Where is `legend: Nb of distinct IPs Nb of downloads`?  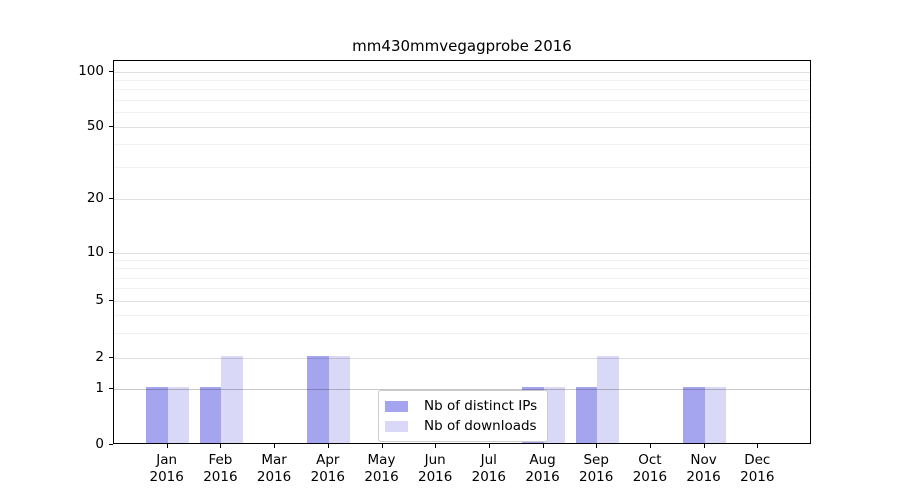
legend: Nb of distinct IPs Nb of downloads is located at coordinates (463, 416).